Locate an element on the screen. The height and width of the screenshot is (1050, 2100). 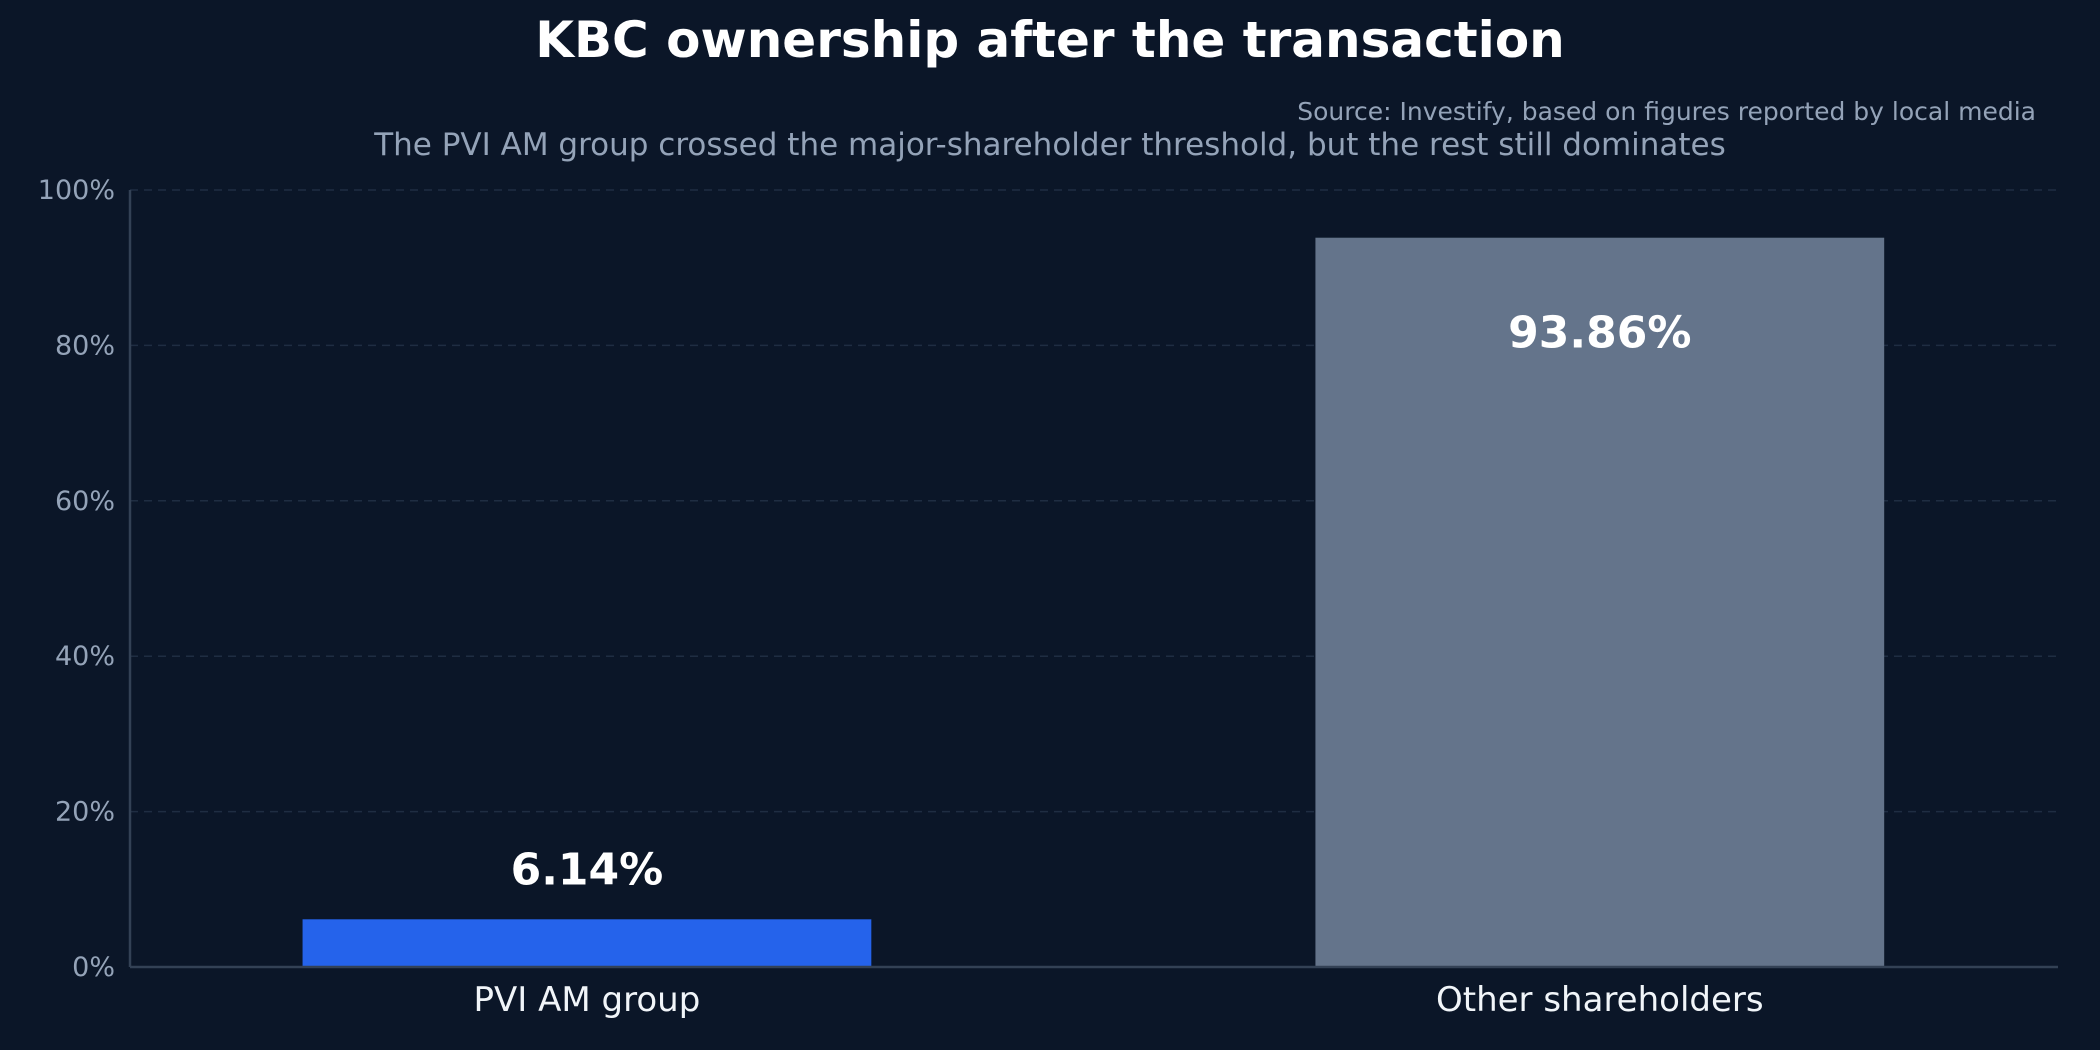
x-axis-categories: PVI AM group Other shareholders is located at coordinates (1119, 1000).